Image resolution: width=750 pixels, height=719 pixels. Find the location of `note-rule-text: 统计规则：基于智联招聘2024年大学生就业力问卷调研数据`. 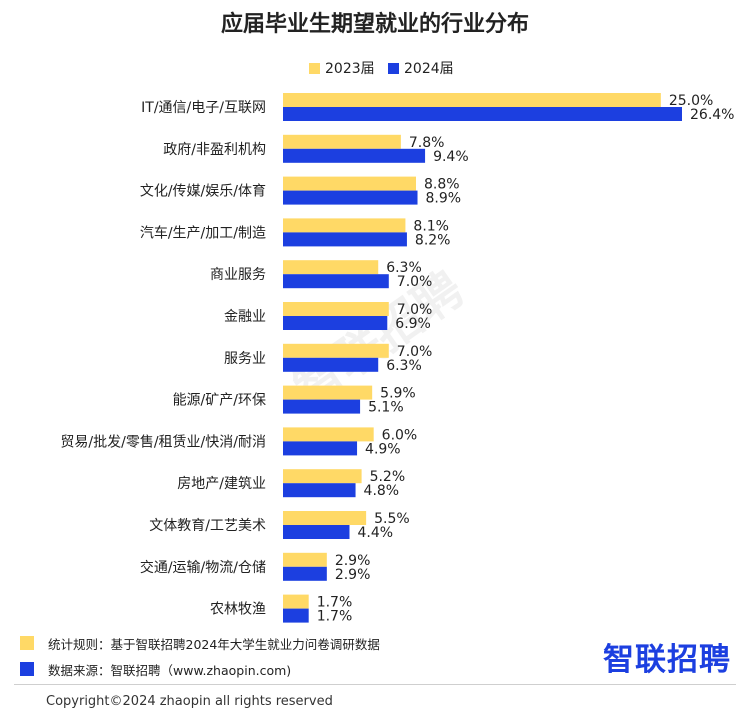

note-rule-text: 统计规则：基于智联招聘2024年大学生就业力问卷调研数据 is located at coordinates (214, 644).